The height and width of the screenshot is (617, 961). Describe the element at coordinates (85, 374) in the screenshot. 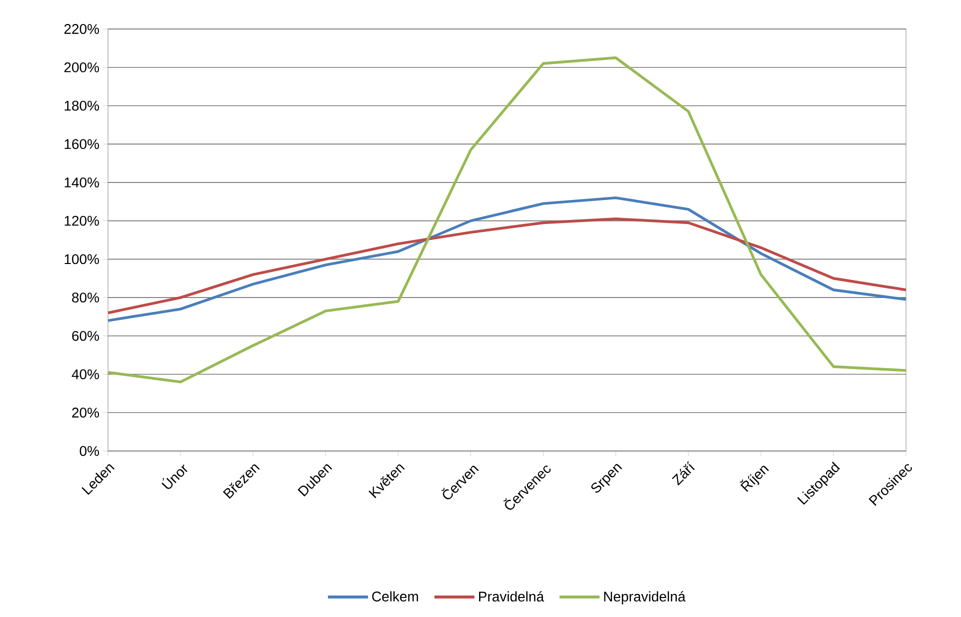

I see `y-tick-label: 40%` at that location.